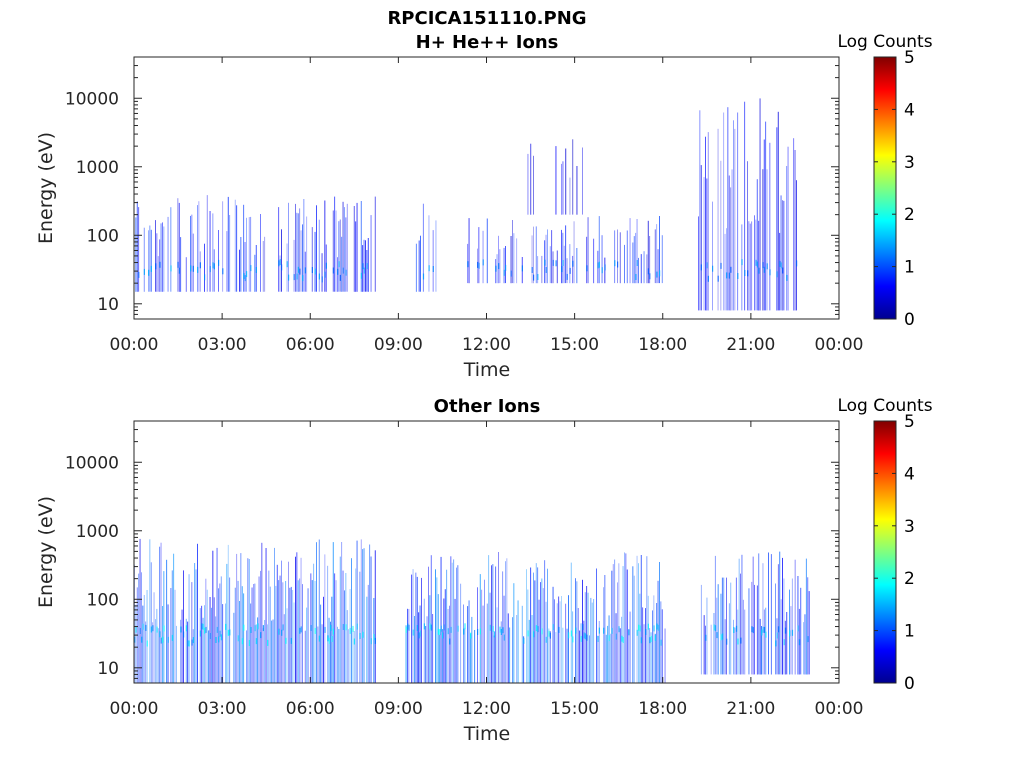 Image resolution: width=1024 pixels, height=768 pixels. I want to click on colorbar-tick-label: 5, so click(909, 58).